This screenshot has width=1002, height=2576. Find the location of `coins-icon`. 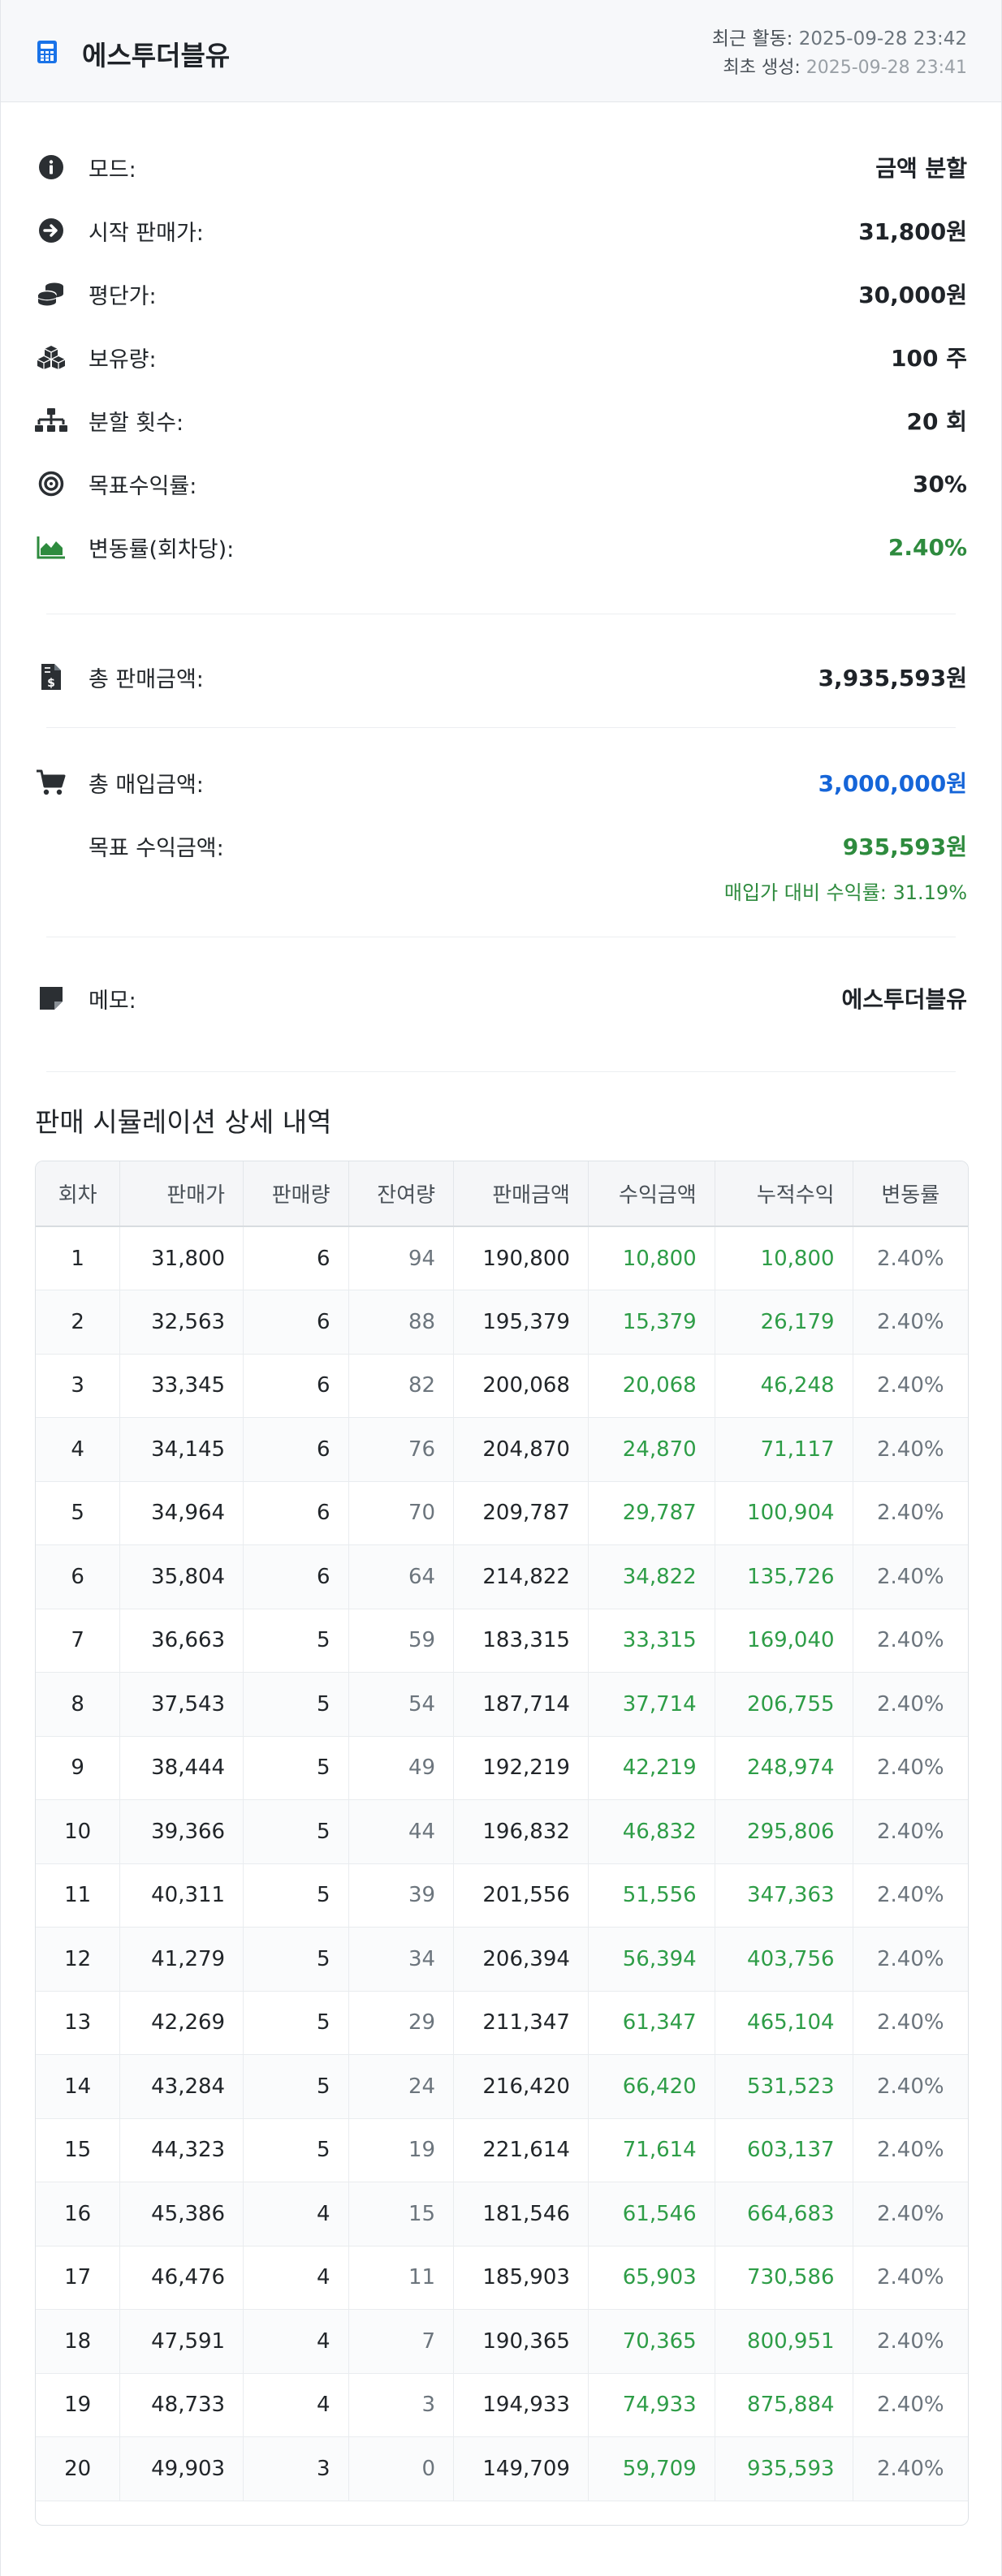

coins-icon is located at coordinates (51, 294).